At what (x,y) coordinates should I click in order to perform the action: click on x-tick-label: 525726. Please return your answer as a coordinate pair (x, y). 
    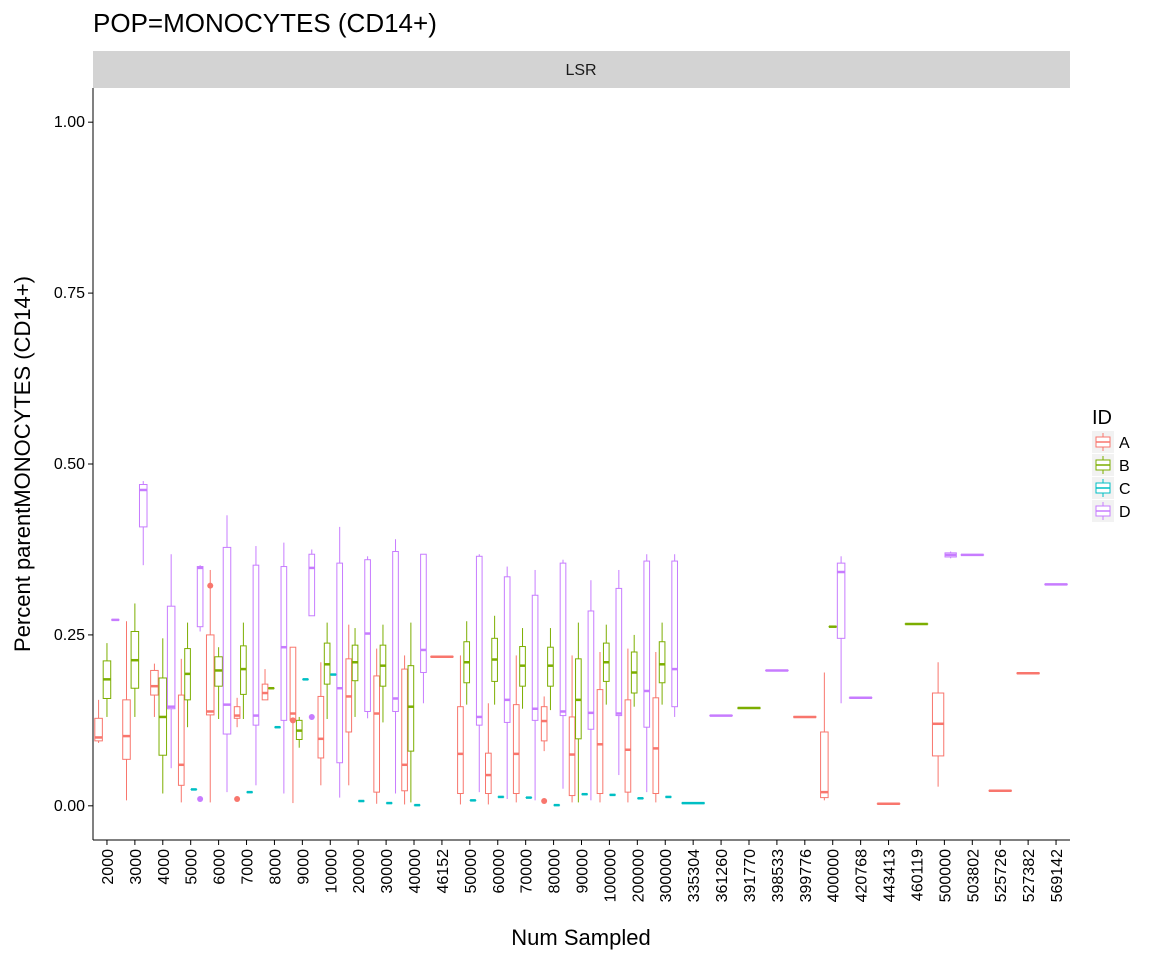
    Looking at the image, I should click on (1001, 875).